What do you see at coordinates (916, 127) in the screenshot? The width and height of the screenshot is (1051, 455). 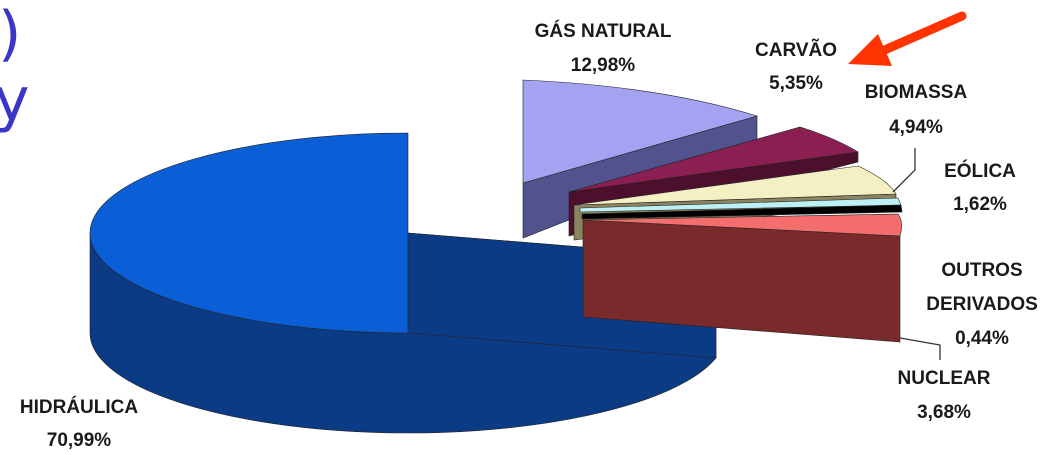 I see `label-biomassa-value: 4,94%` at bounding box center [916, 127].